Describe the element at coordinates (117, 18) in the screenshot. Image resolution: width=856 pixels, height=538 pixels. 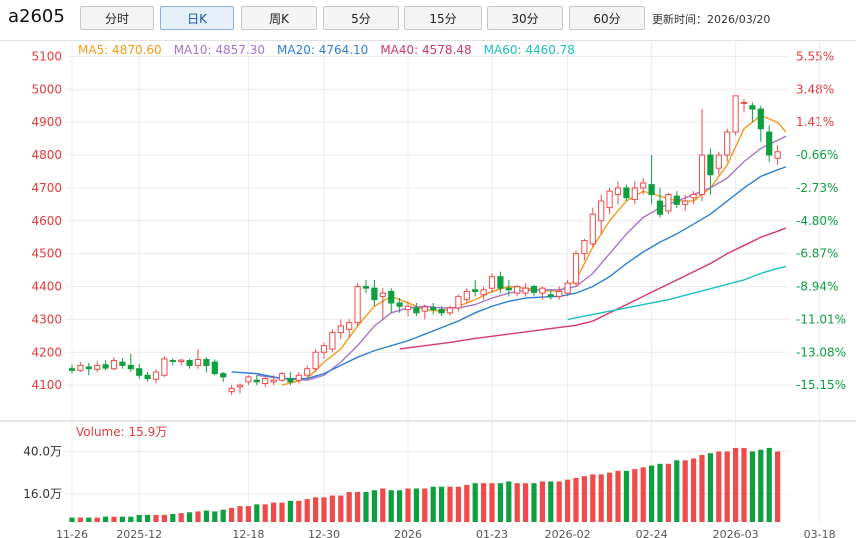
I see `period-button-intraday: 分时` at that location.